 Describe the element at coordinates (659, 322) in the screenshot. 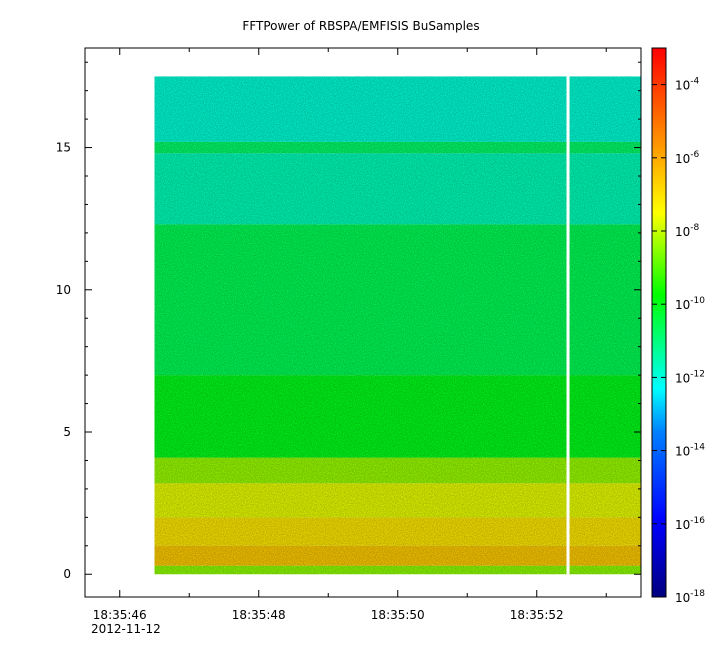

I see `colorbar-gradient` at that location.